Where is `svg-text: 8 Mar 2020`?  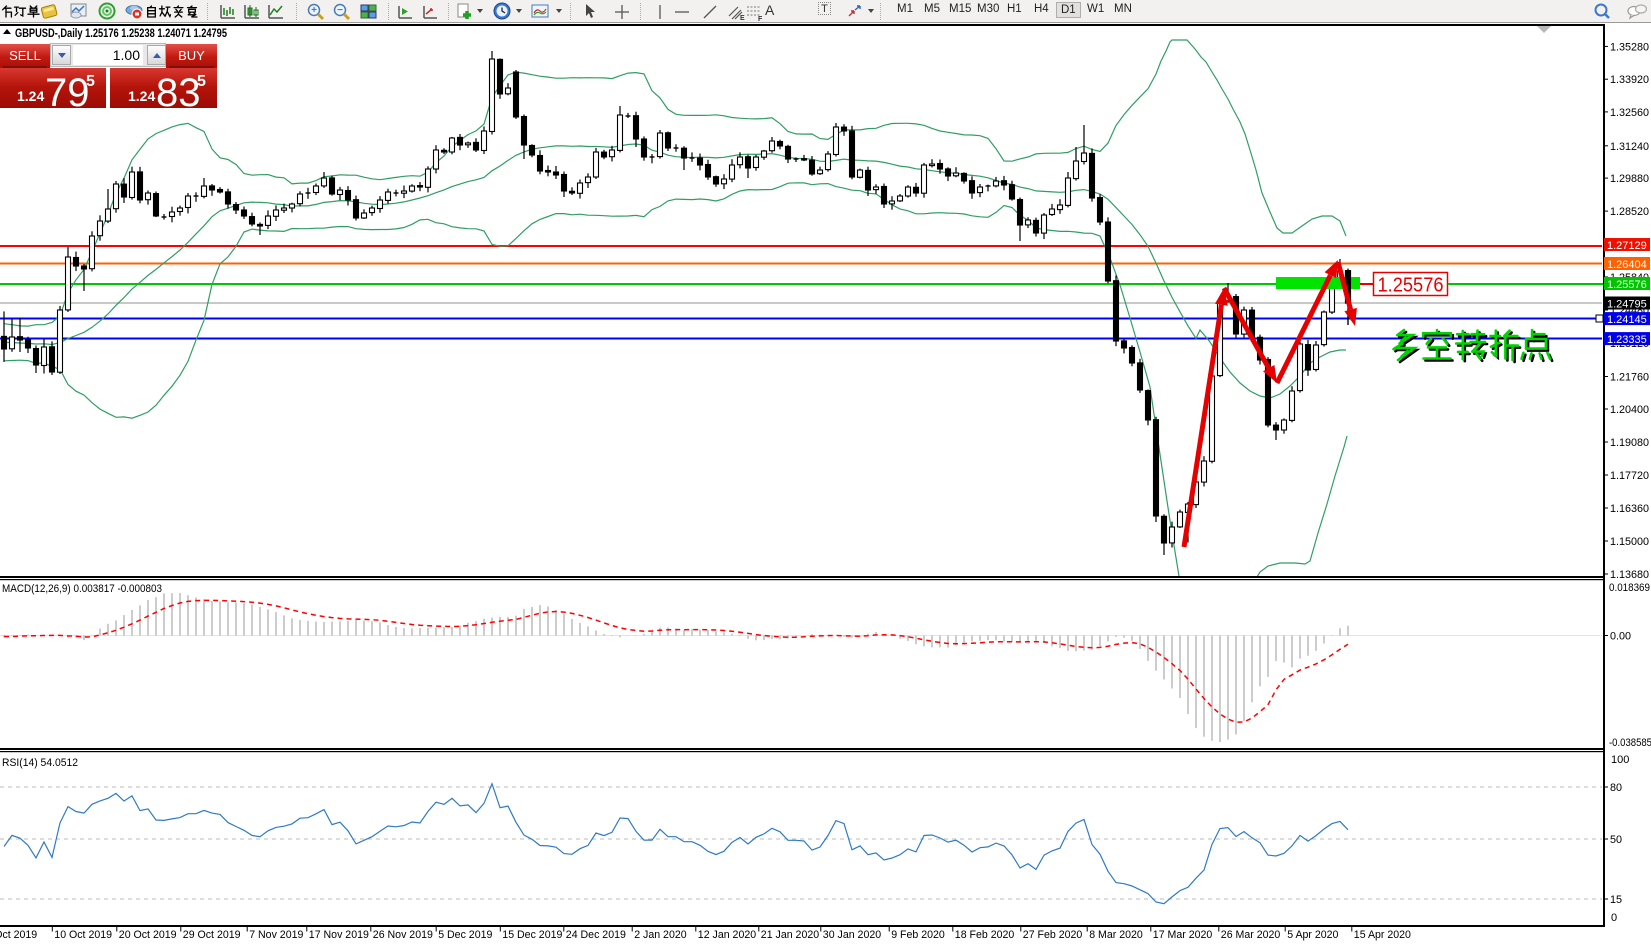
svg-text: 8 Mar 2020 is located at coordinates (1116, 935).